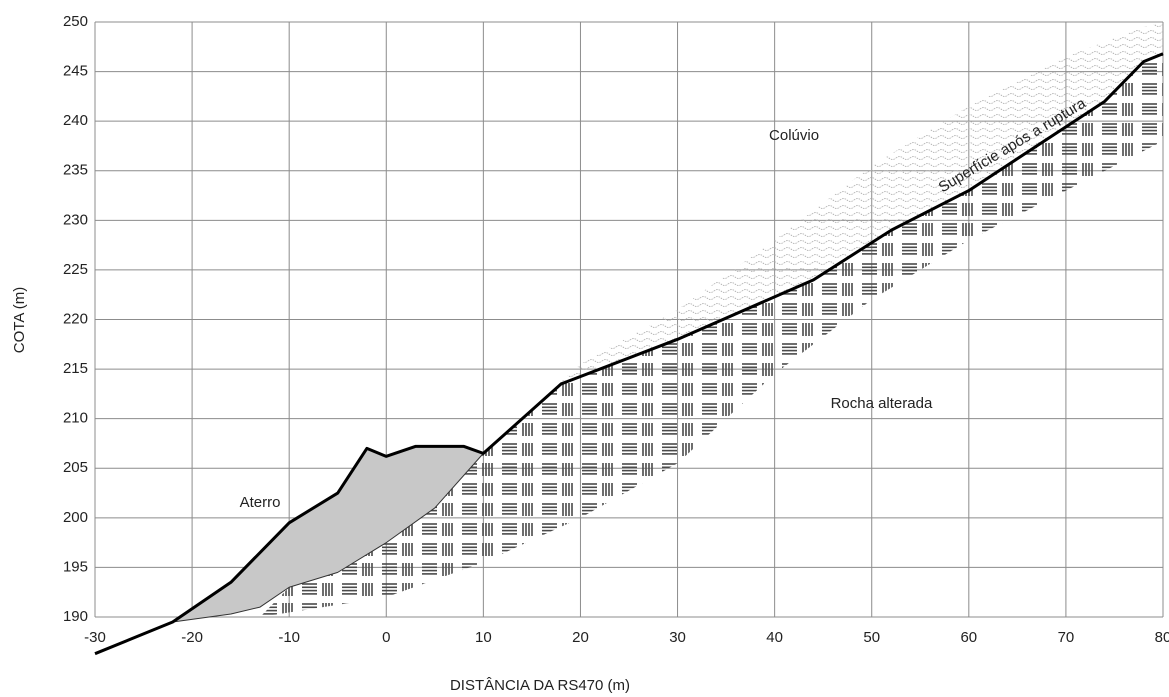  What do you see at coordinates (75, 566) in the screenshot?
I see `y-tick-label: 195` at bounding box center [75, 566].